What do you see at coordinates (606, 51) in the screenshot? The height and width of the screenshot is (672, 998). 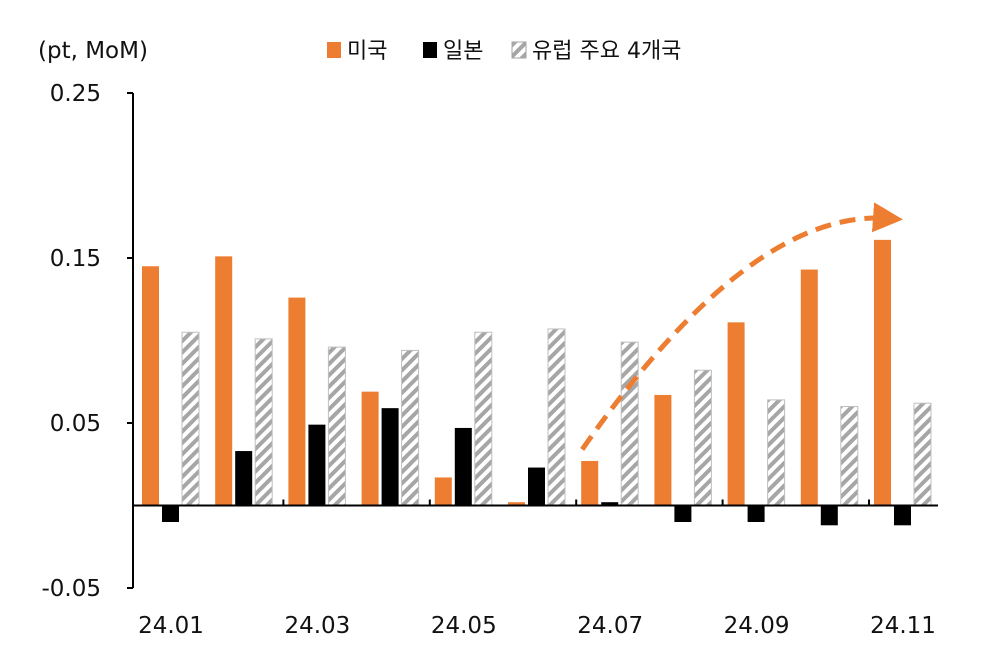 I see `legend-label-europe: 유럽 주요 4개국` at bounding box center [606, 51].